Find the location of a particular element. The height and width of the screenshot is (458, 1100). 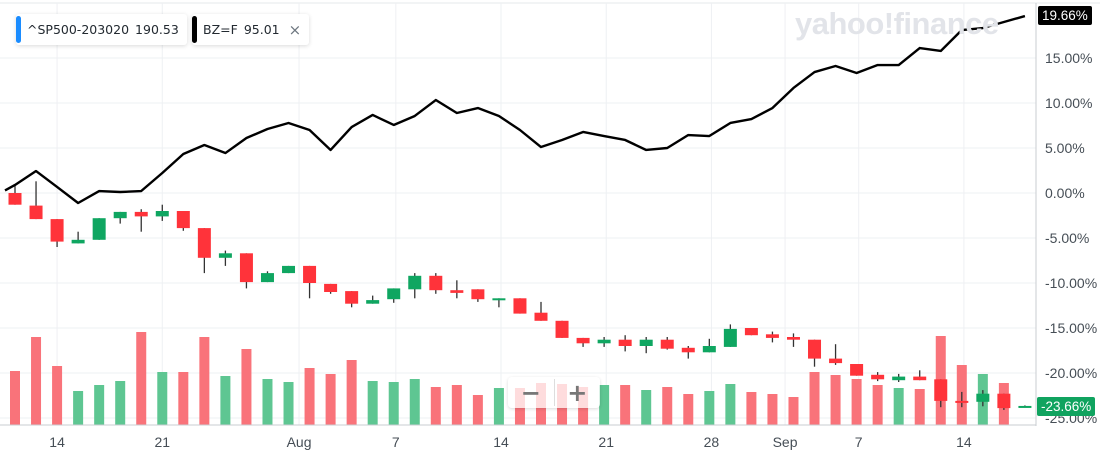

y-tick-label: 0.00% is located at coordinates (1065, 193).